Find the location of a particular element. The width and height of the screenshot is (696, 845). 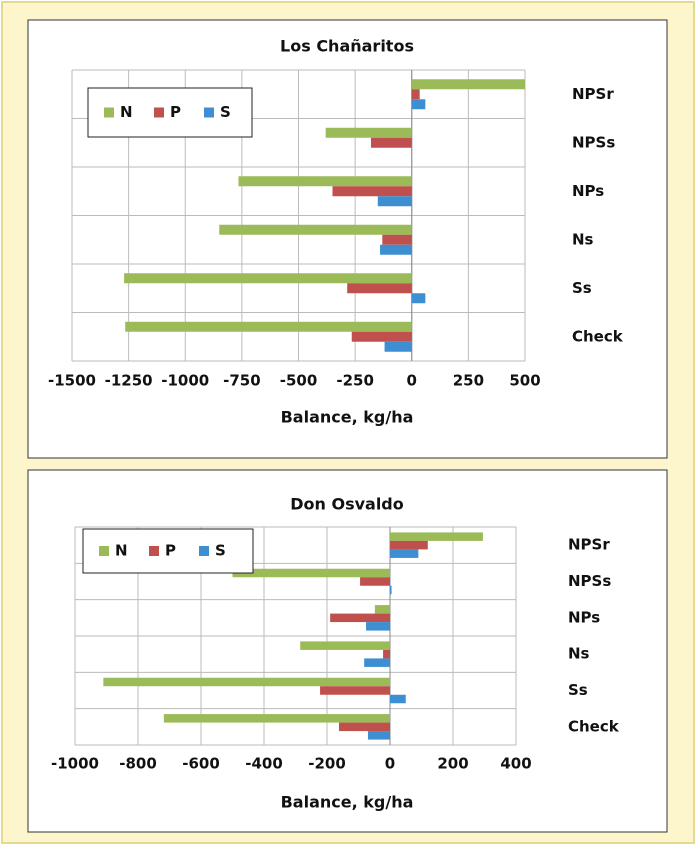

x-tick-label: -1500 is located at coordinates (72, 381).